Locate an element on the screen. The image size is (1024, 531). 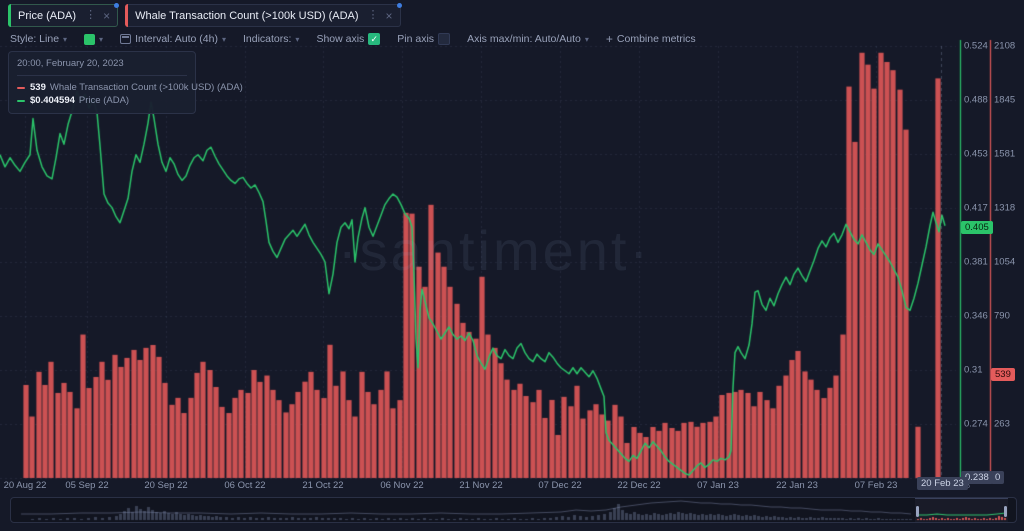
current-whale-count-badge: 539 is located at coordinates (1003, 374).